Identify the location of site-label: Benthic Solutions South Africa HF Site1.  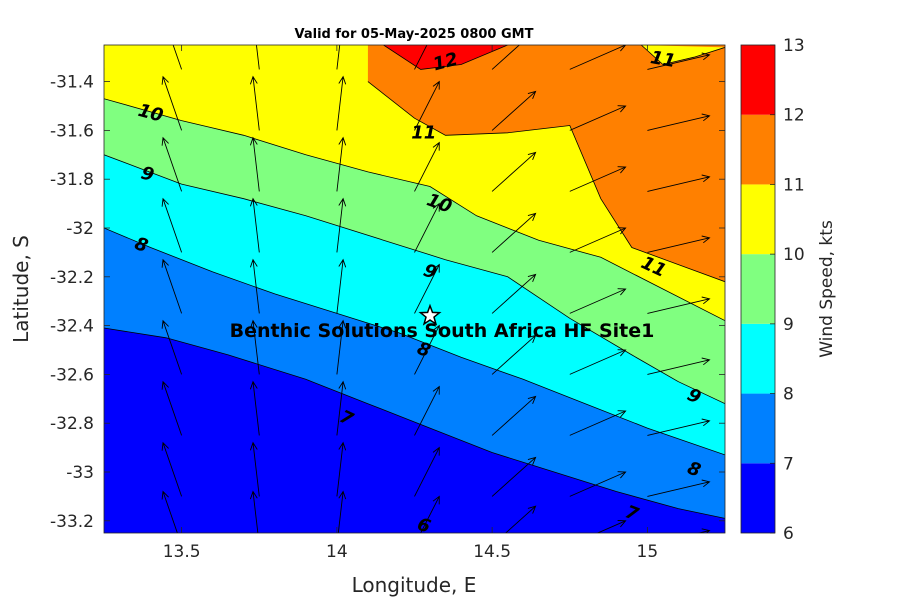
(442, 331).